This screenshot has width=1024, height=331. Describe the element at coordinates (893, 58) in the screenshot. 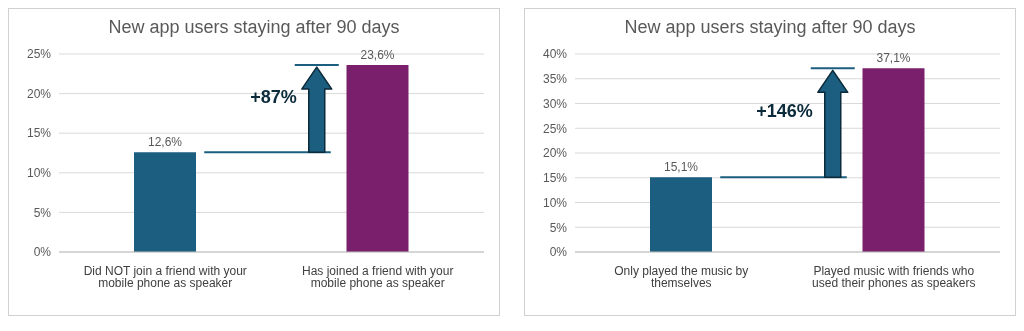

I see `data-label: 37,1%` at that location.